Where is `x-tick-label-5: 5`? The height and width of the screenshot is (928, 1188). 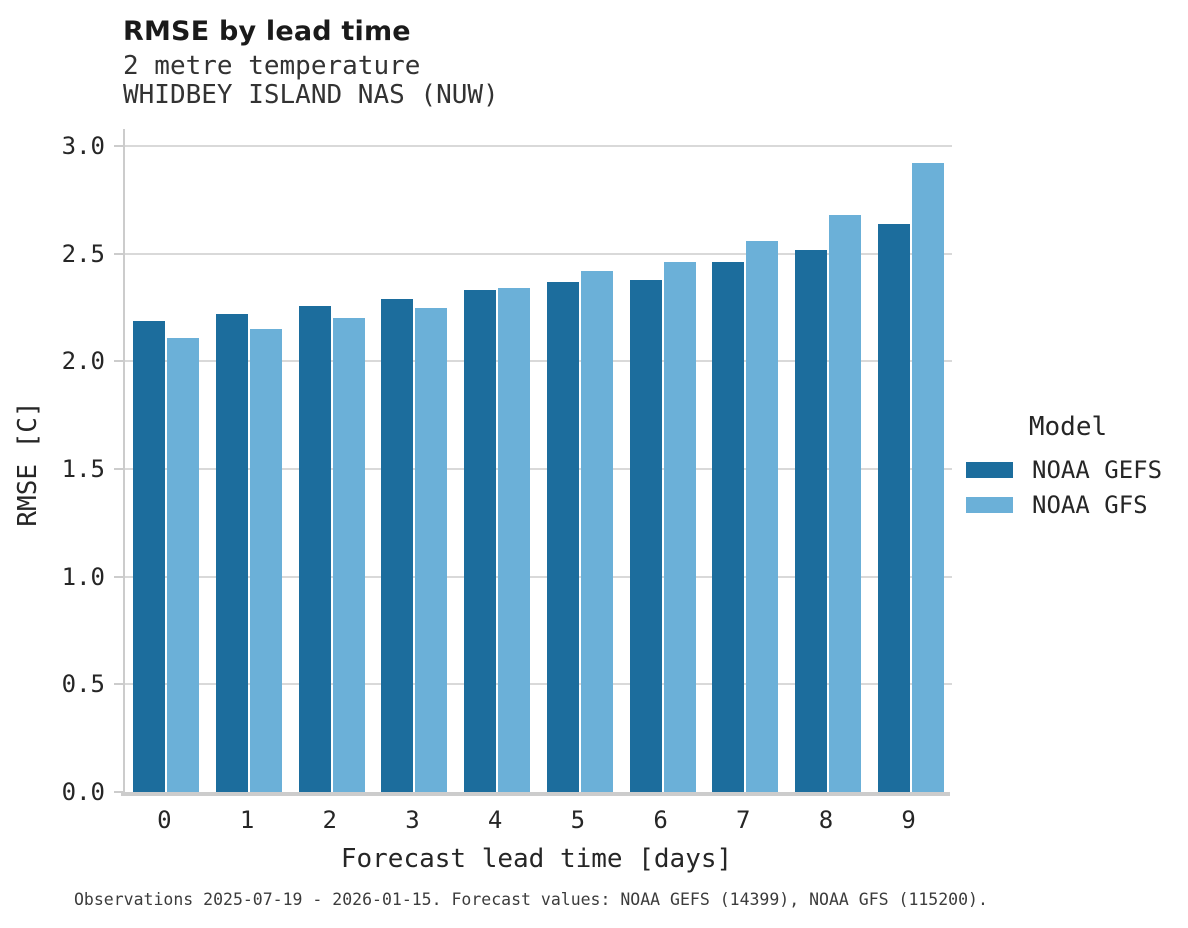
x-tick-label-5: 5 is located at coordinates (578, 820).